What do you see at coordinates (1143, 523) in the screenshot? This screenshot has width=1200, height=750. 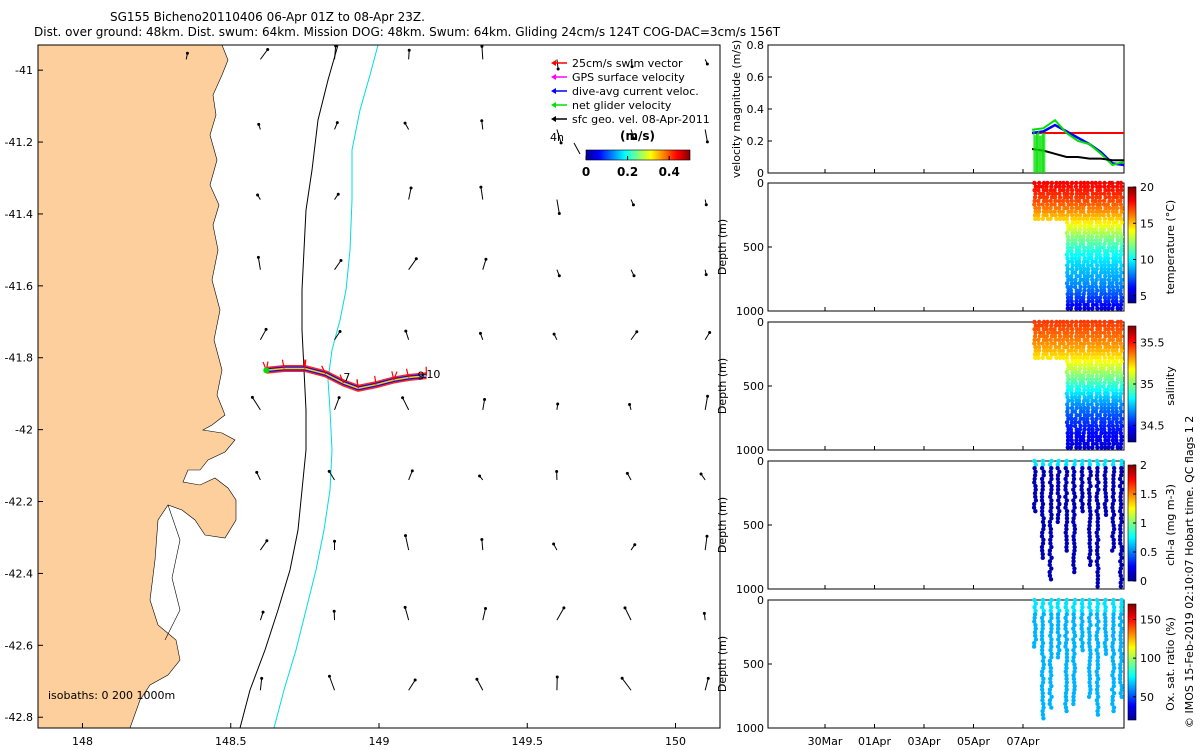 I see `section-colorbar-tick-label: 1` at bounding box center [1143, 523].